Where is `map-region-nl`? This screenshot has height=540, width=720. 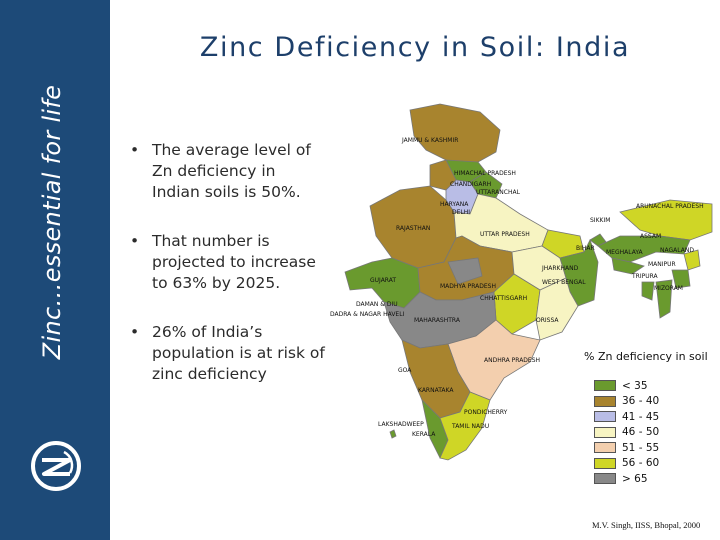 map-region-nl is located at coordinates (692, 260).